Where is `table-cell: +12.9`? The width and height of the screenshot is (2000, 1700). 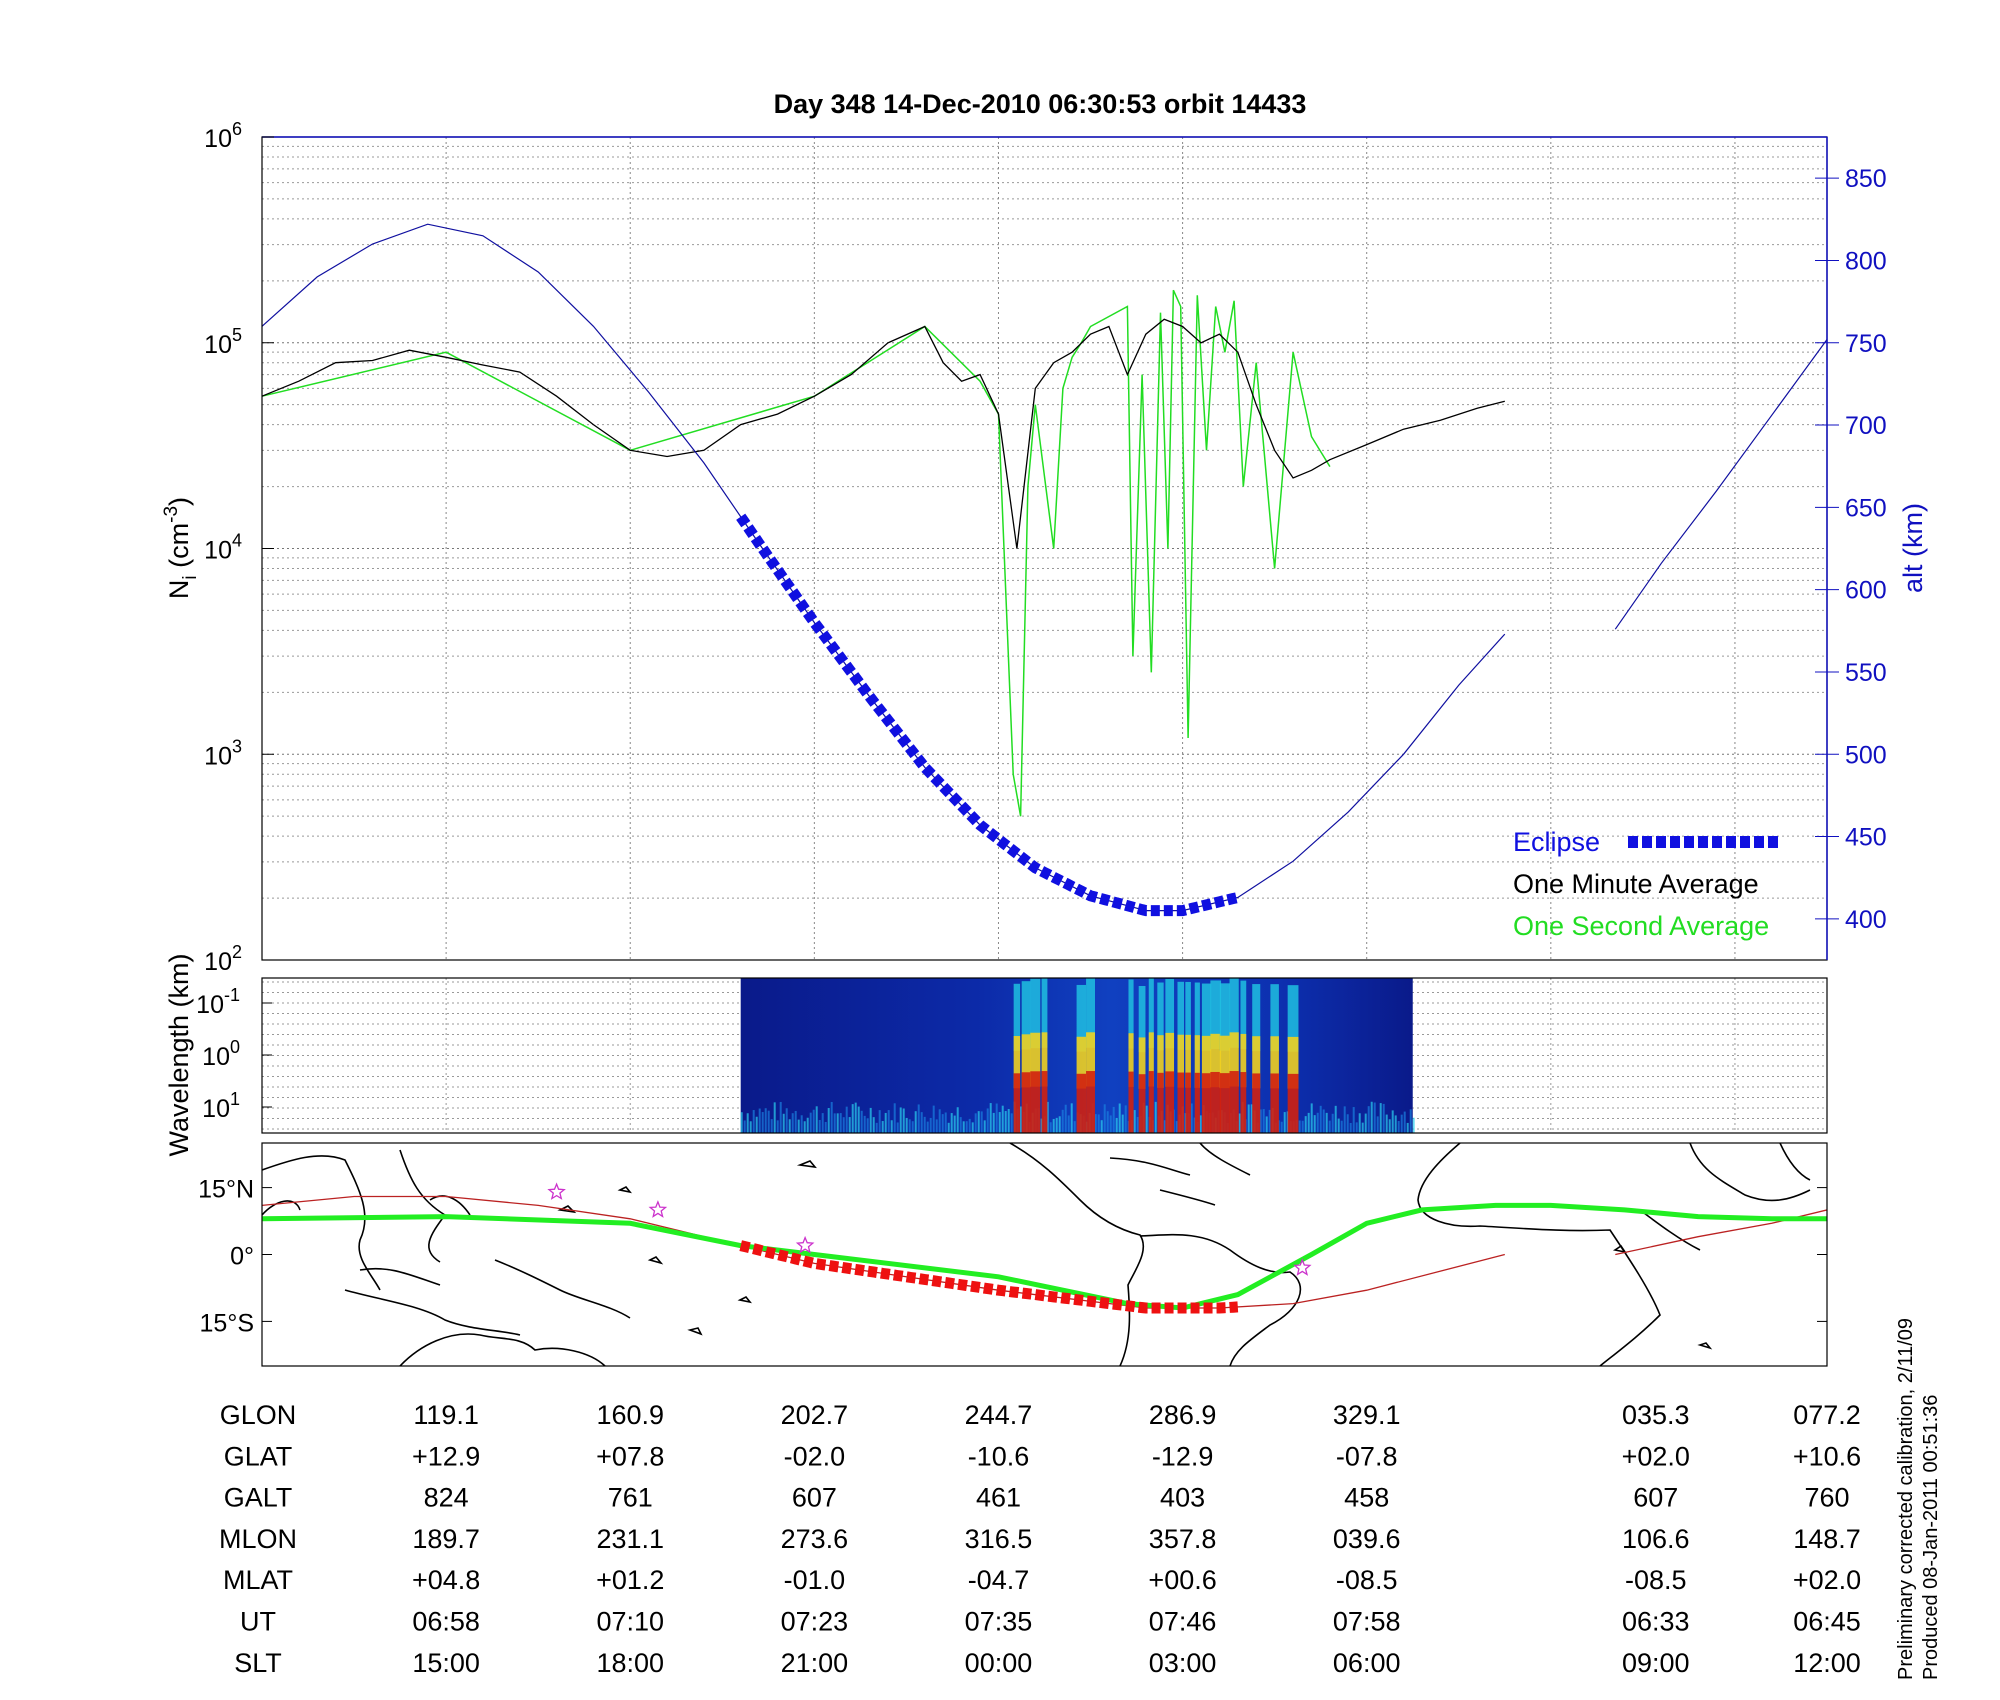
table-cell: +12.9 is located at coordinates (446, 1456).